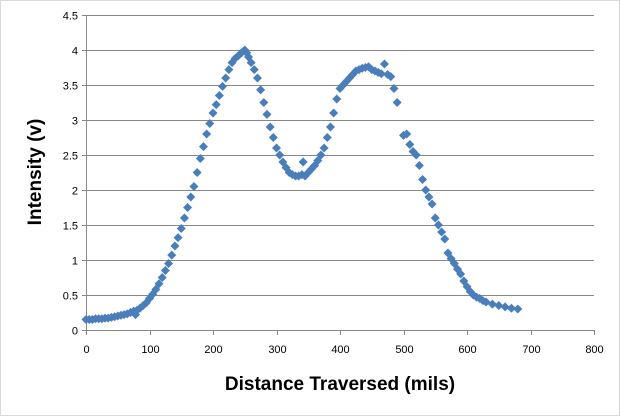  What do you see at coordinates (75, 52) in the screenshot?
I see `y-tick-label: 4` at bounding box center [75, 52].